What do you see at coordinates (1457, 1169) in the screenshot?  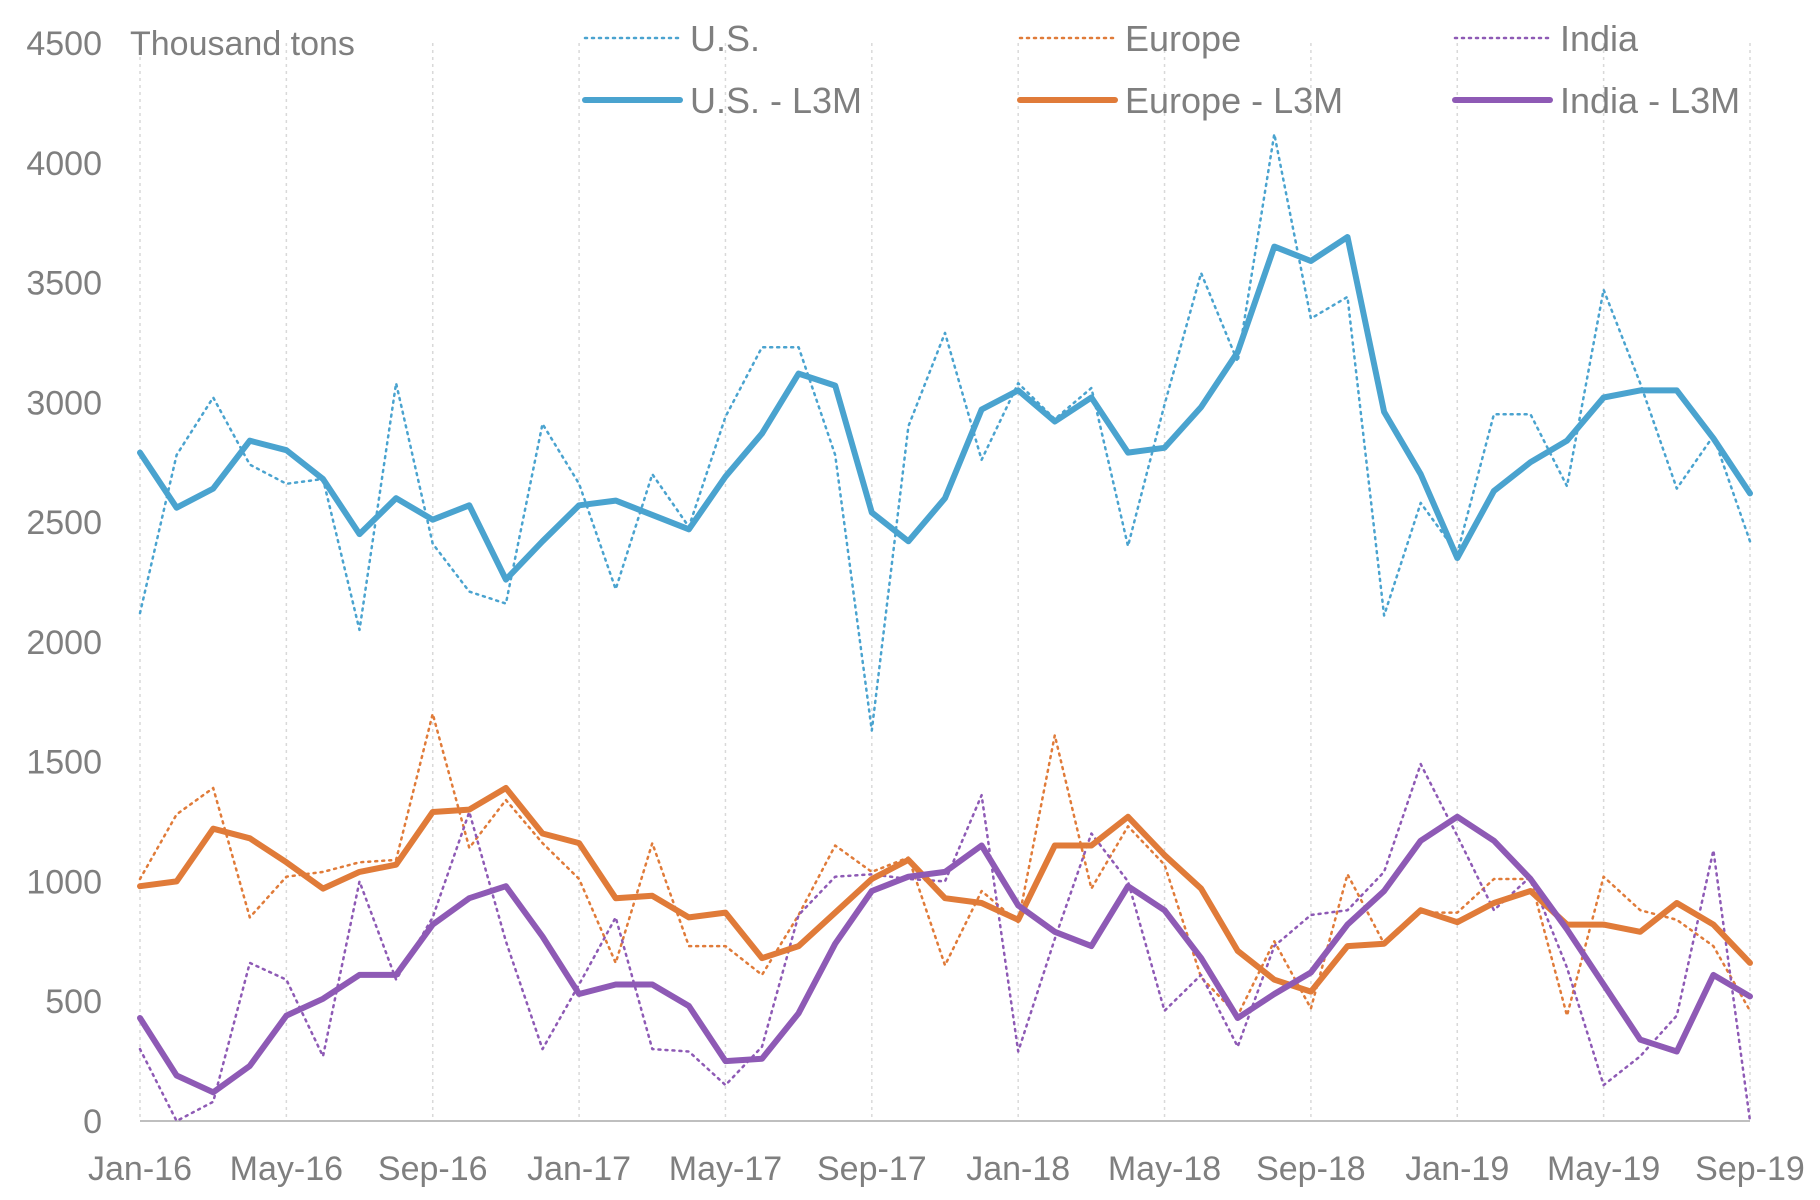 I see `x-tick-label: Jan-19` at bounding box center [1457, 1169].